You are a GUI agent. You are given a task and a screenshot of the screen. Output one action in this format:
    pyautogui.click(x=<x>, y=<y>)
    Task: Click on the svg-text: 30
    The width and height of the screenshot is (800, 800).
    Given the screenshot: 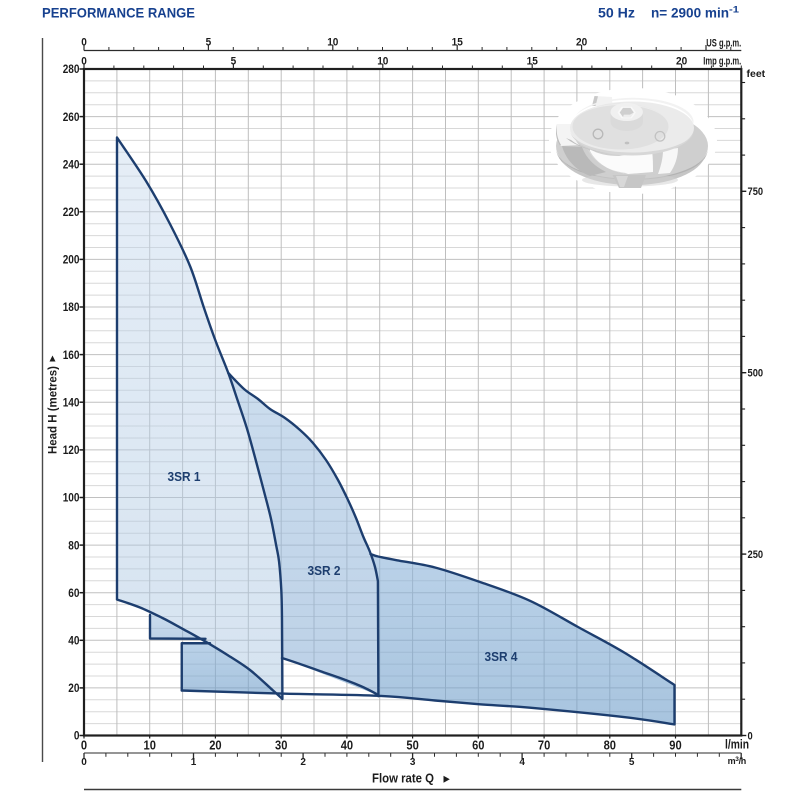 What is the action you would take?
    pyautogui.click(x=281, y=746)
    